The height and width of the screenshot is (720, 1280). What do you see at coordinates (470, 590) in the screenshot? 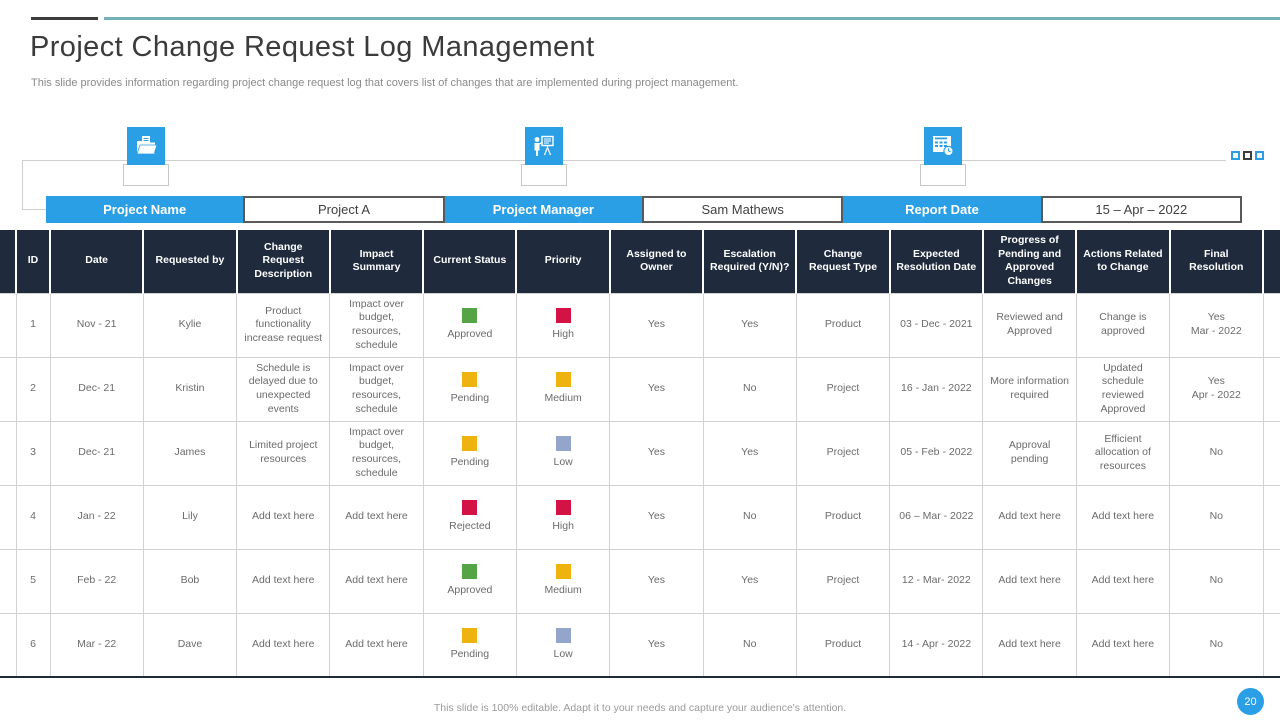
I see `status-label: Approved` at bounding box center [470, 590].